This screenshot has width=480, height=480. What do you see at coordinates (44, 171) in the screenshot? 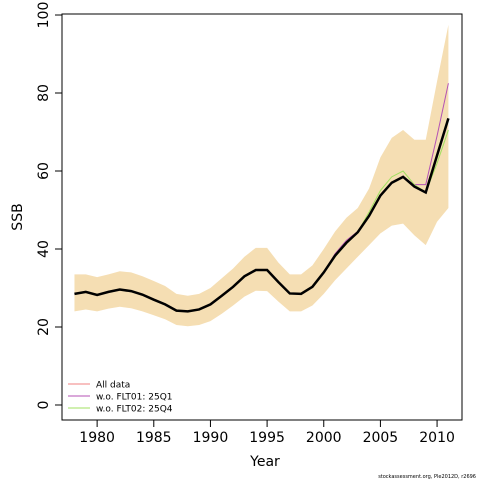
I see `y-tick-label: 60` at bounding box center [44, 171].